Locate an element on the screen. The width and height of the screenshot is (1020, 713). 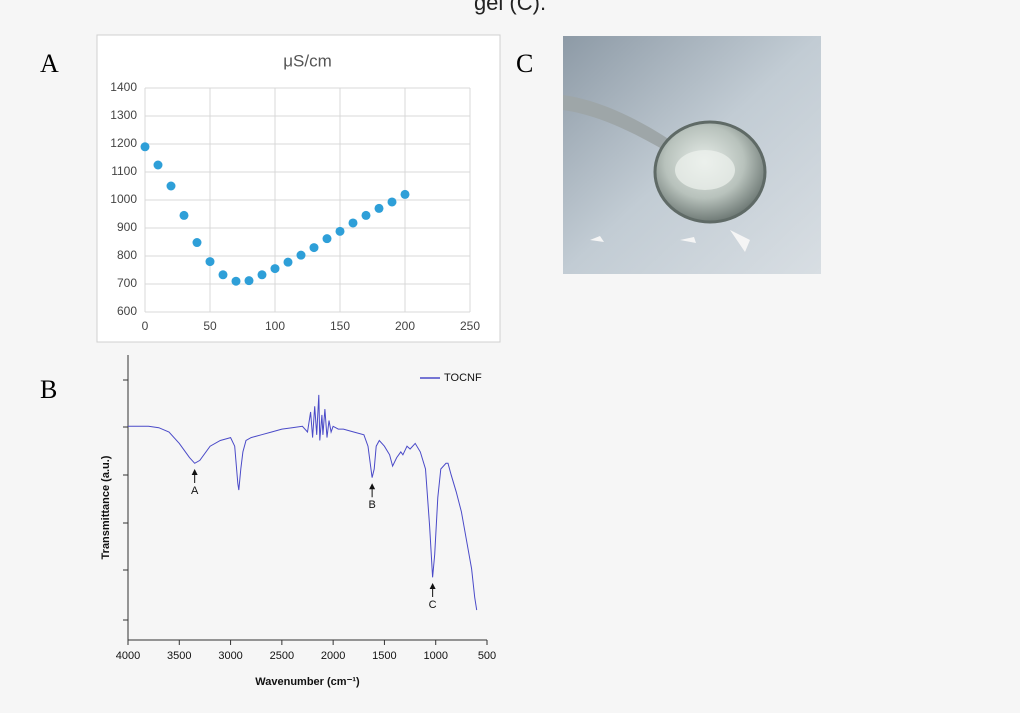
chart-title: μS/cm is located at coordinates (307, 60).